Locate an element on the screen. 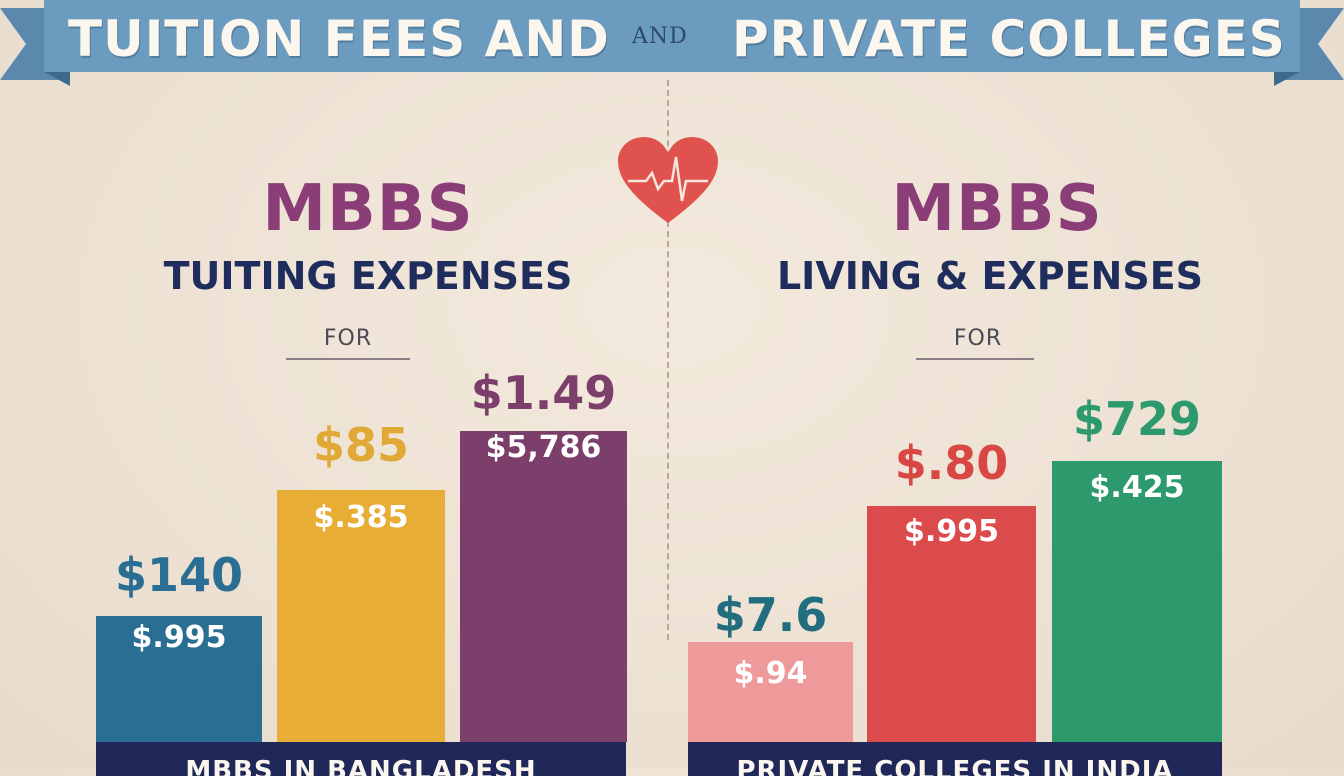  heart-icon is located at coordinates (668, 180).